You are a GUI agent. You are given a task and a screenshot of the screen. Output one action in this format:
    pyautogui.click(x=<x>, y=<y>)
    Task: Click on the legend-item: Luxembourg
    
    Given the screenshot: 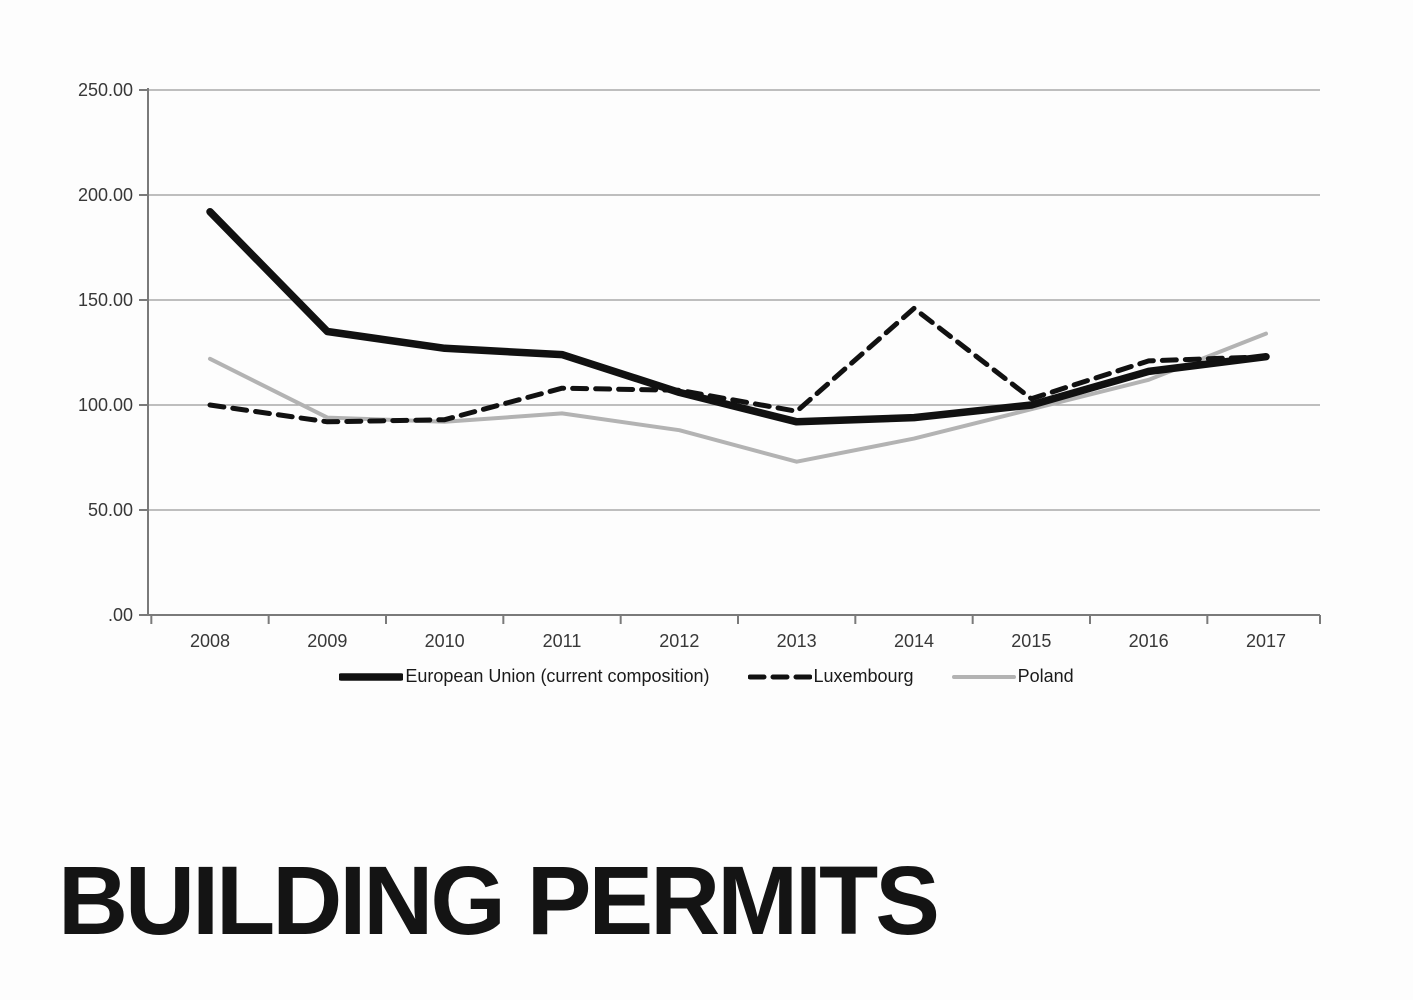 What is the action you would take?
    pyautogui.click(x=830, y=676)
    